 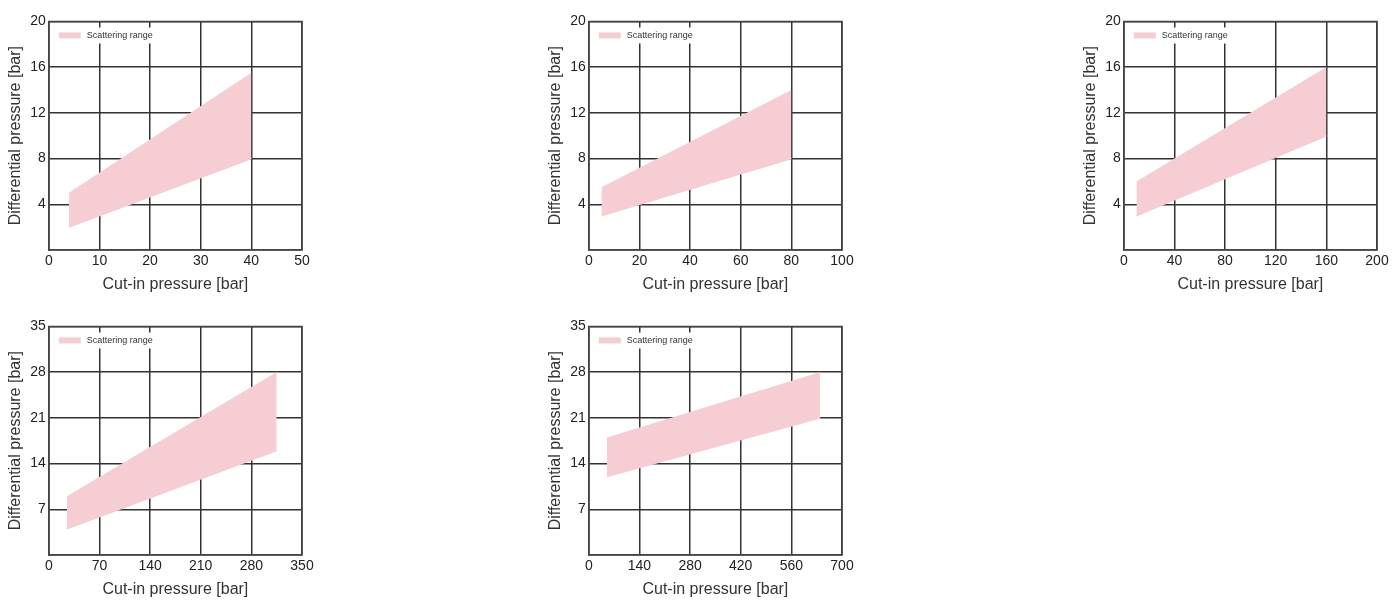 What do you see at coordinates (741, 565) in the screenshot?
I see `x-tick-label: 420` at bounding box center [741, 565].